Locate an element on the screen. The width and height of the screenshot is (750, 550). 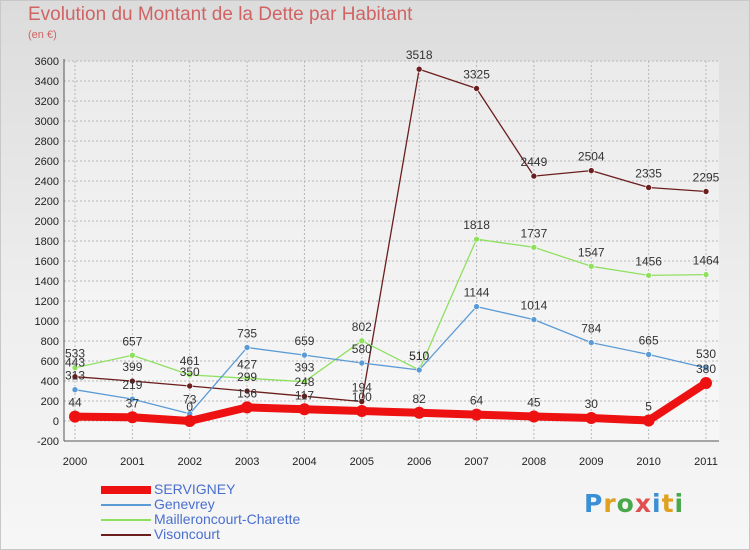
data-label: 194 is located at coordinates (362, 388).